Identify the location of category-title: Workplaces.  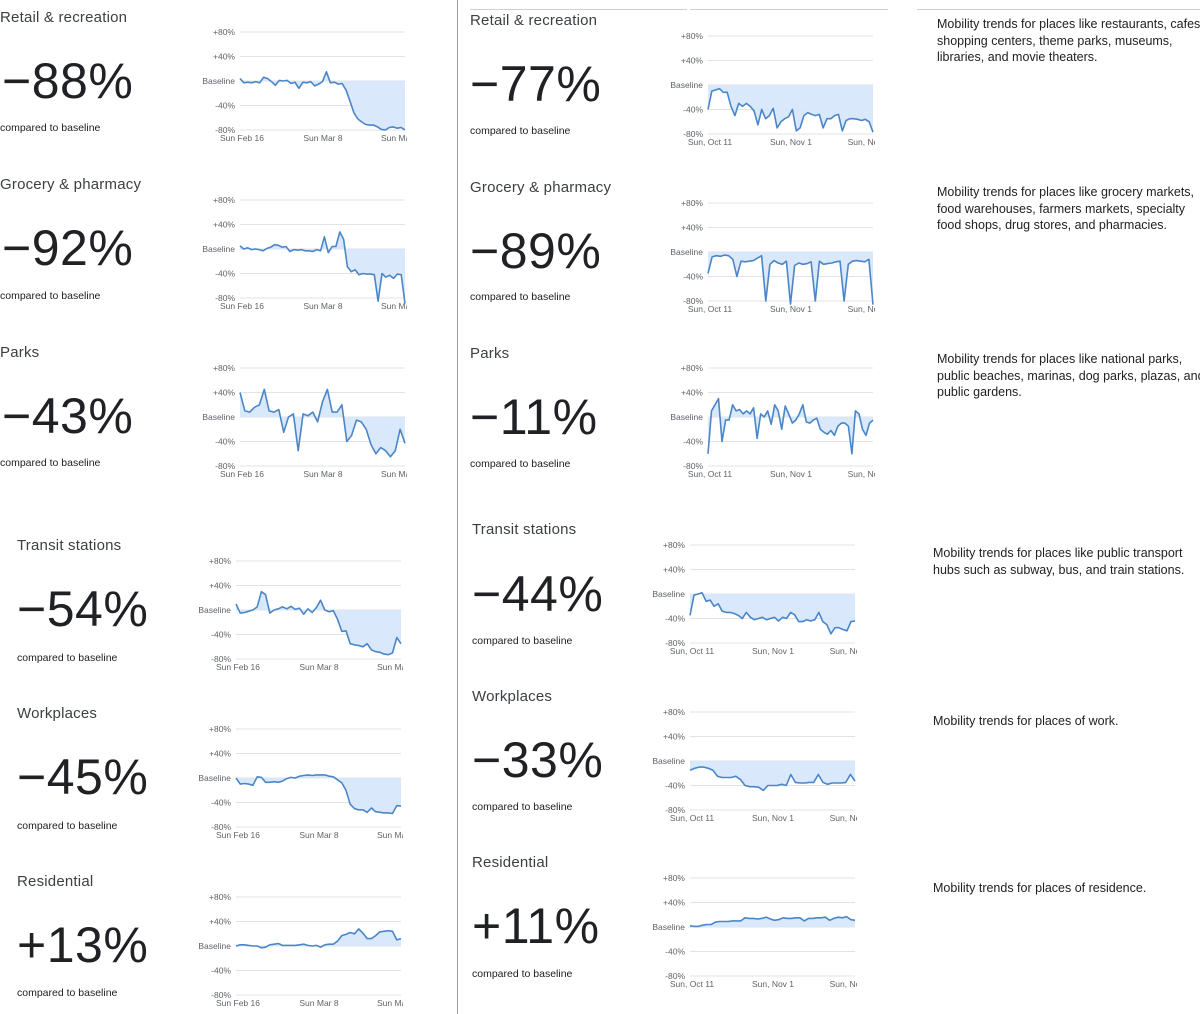
(512, 696).